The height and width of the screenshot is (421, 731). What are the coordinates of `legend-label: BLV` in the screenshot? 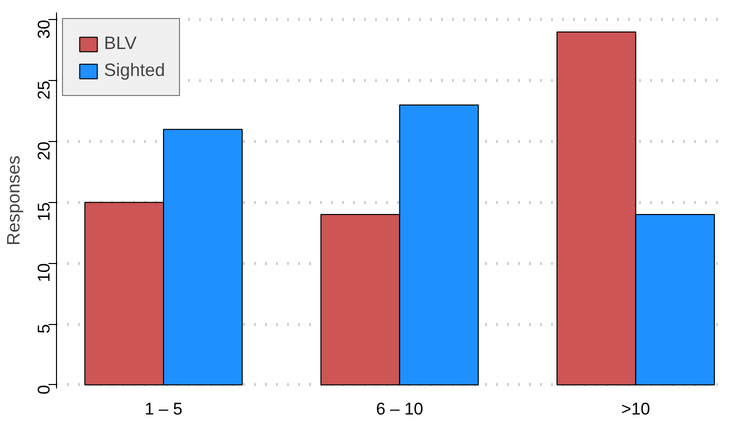 It's located at (120, 43).